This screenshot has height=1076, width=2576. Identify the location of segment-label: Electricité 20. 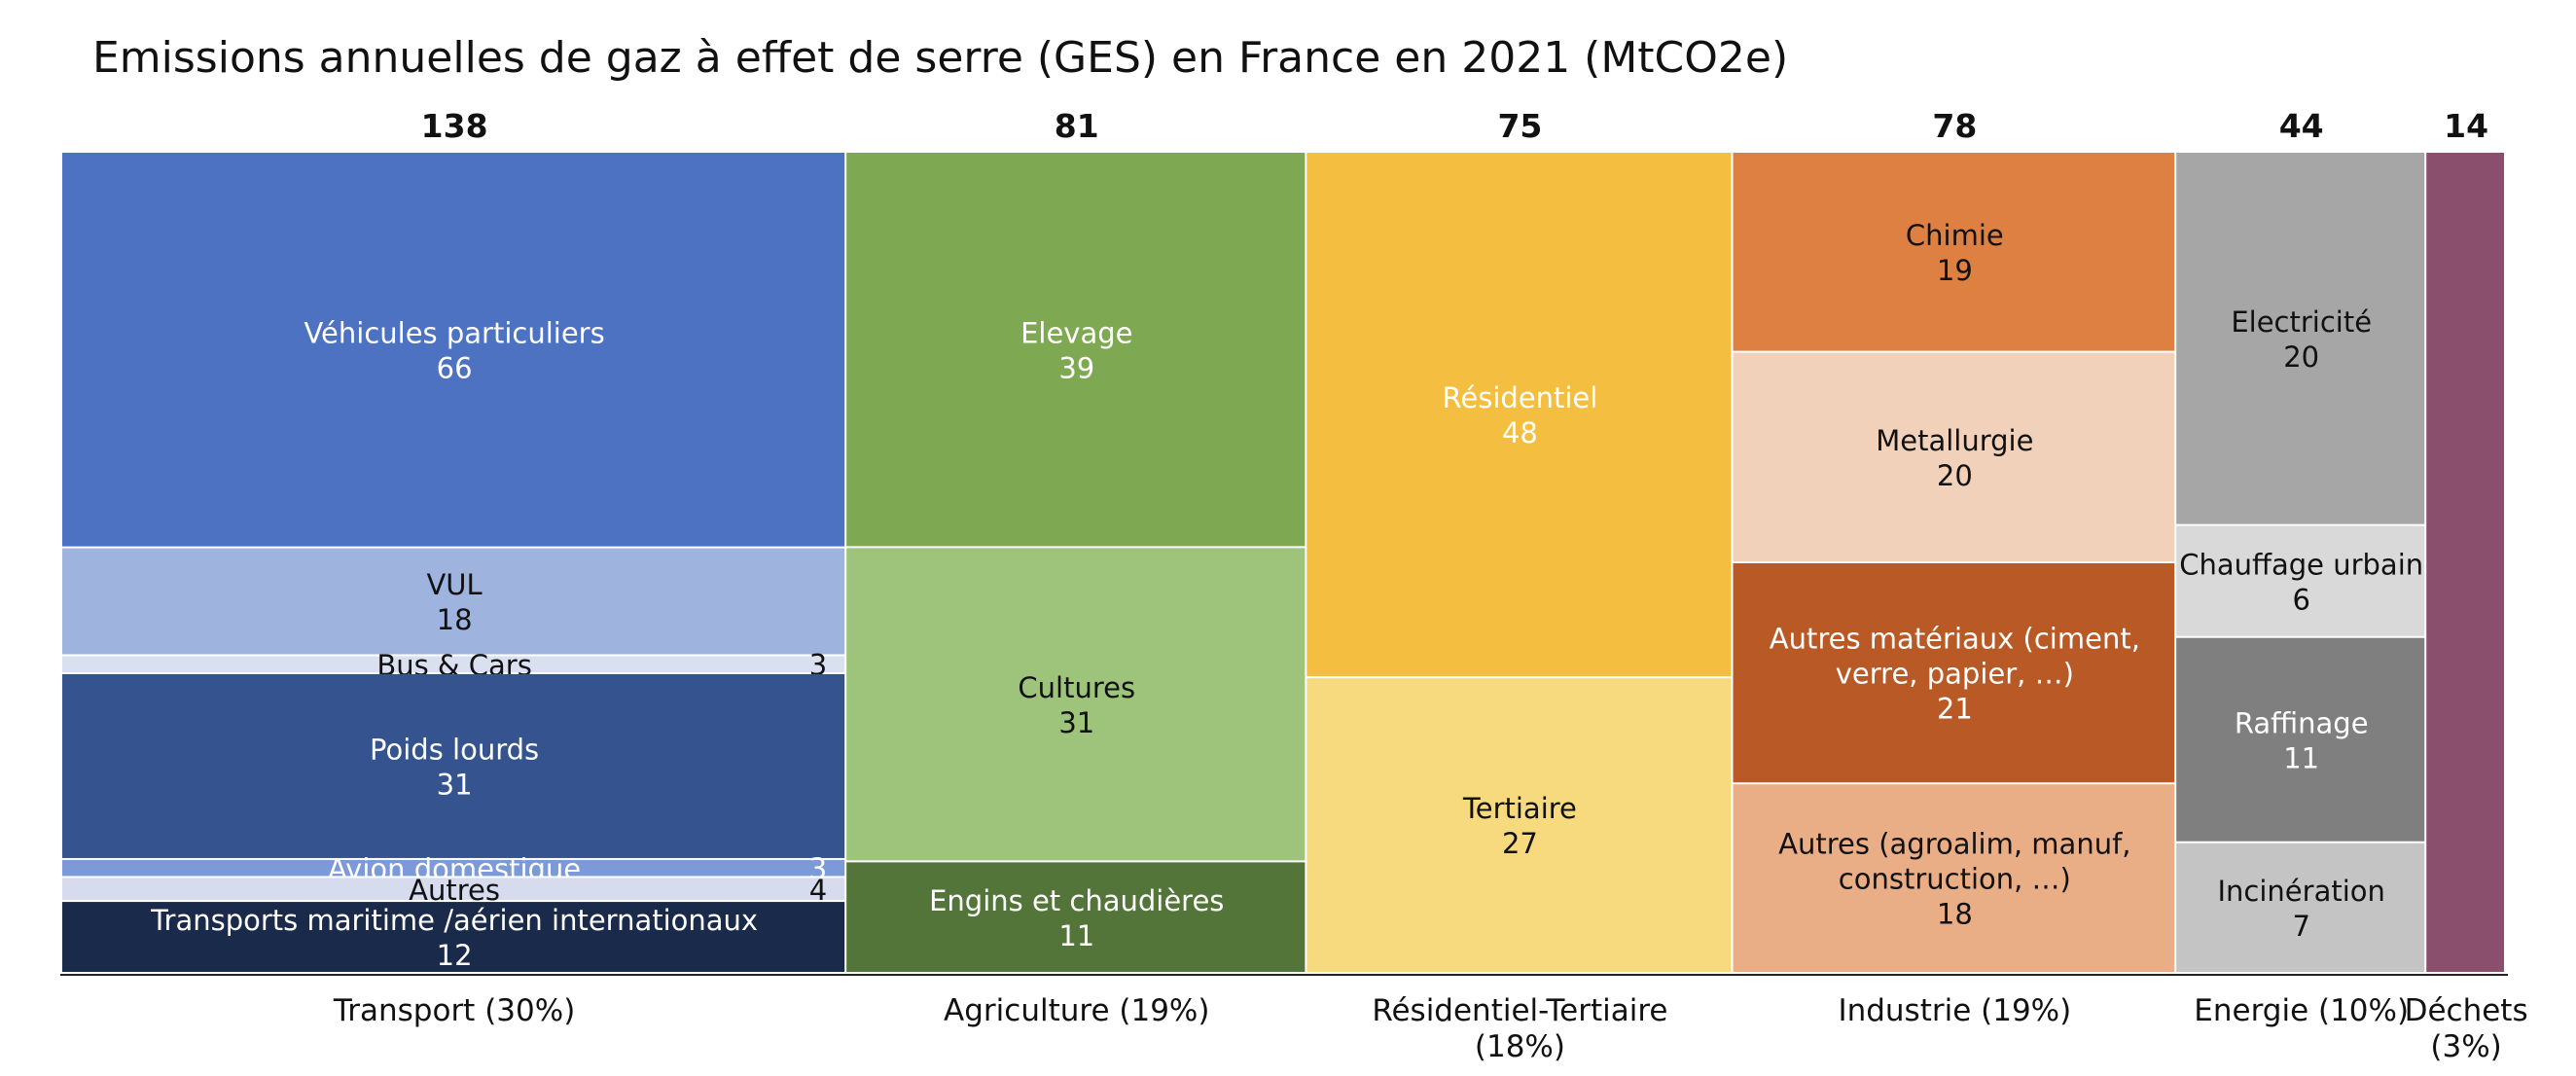
(2301, 339).